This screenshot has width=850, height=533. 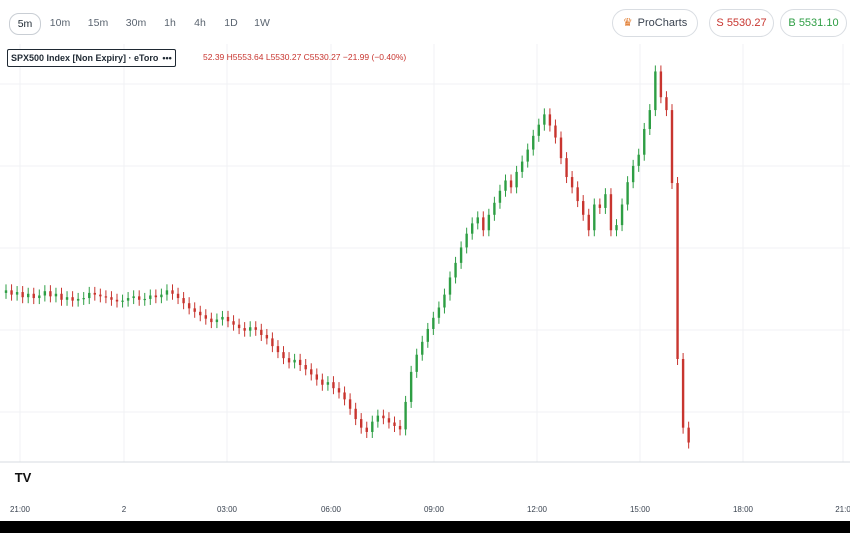 I want to click on instrument-label: SPX500 Index [Non Expiry] · eToro, so click(x=85, y=58).